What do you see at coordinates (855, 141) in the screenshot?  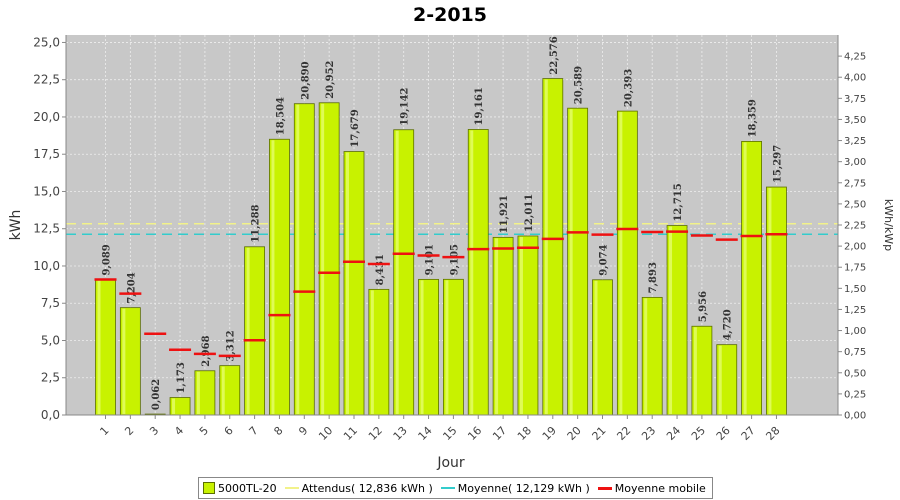 I see `y-right-tick-label: 3,25` at bounding box center [855, 141].